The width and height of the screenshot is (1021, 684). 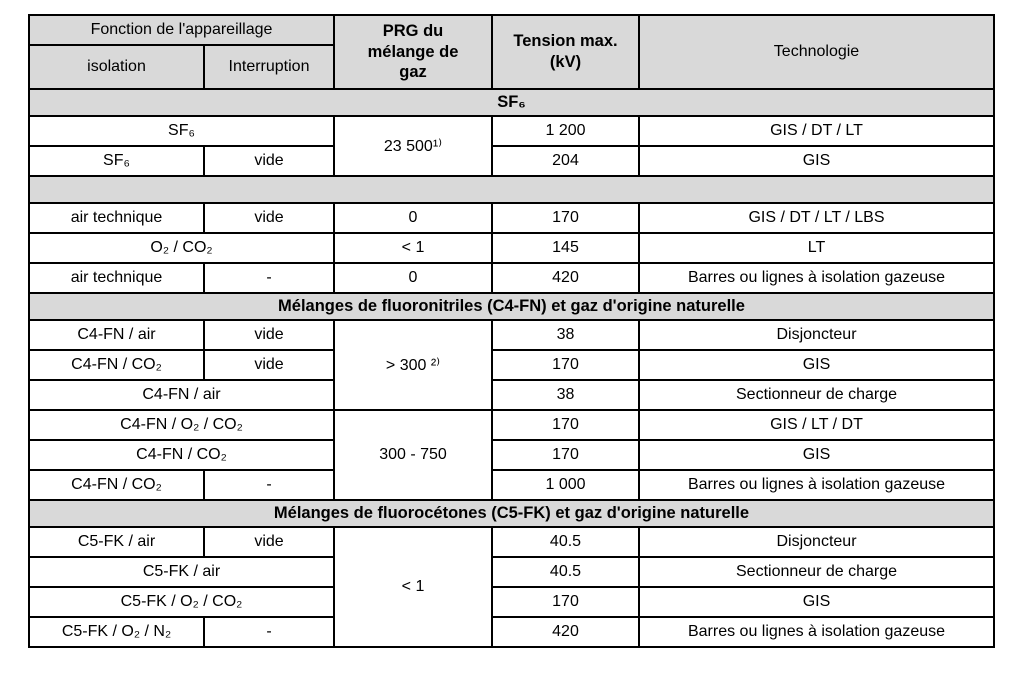 I want to click on header-technologie: Technologie, so click(x=816, y=52).